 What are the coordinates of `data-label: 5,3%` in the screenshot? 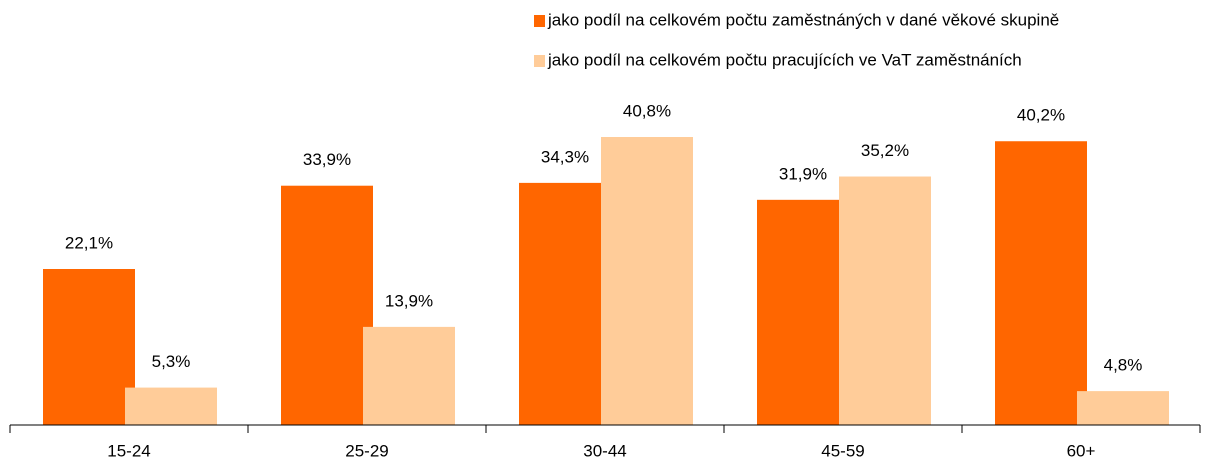 It's located at (171, 361).